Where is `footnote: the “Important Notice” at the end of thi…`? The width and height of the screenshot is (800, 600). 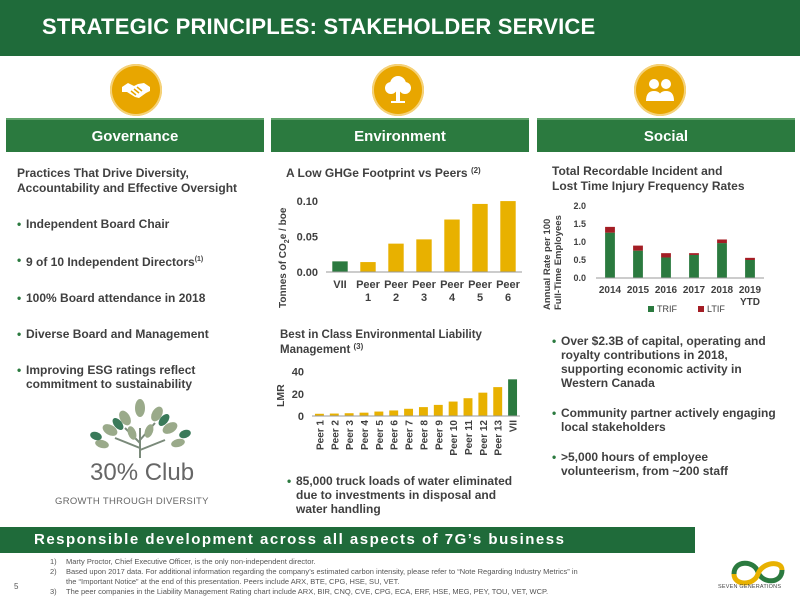
footnote: the “Important Notice” at the end of thi… is located at coordinates (233, 581).